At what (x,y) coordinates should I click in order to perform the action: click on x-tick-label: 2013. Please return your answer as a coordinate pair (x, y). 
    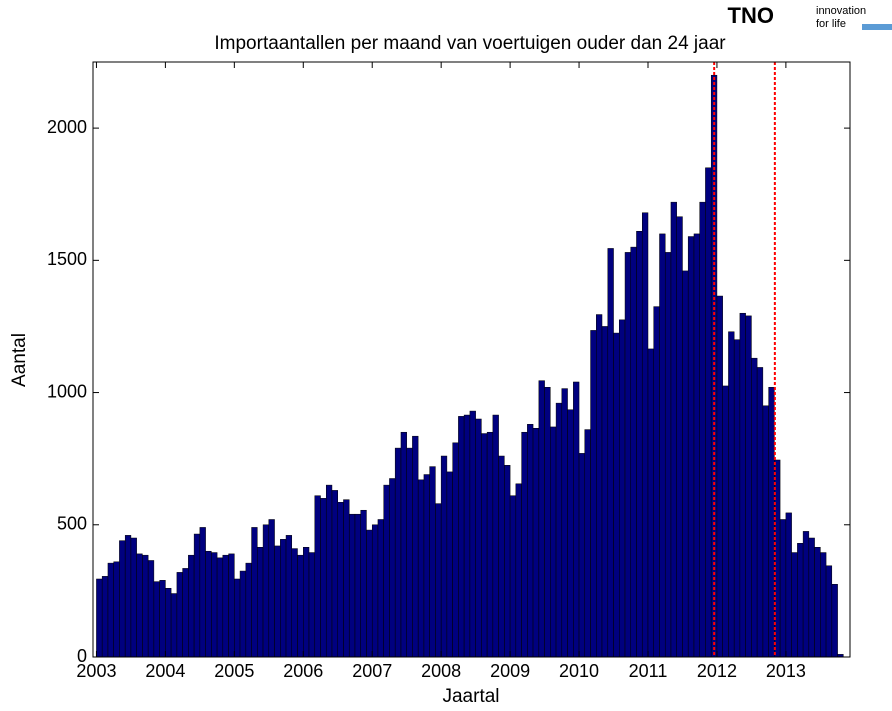
    Looking at the image, I should click on (786, 671).